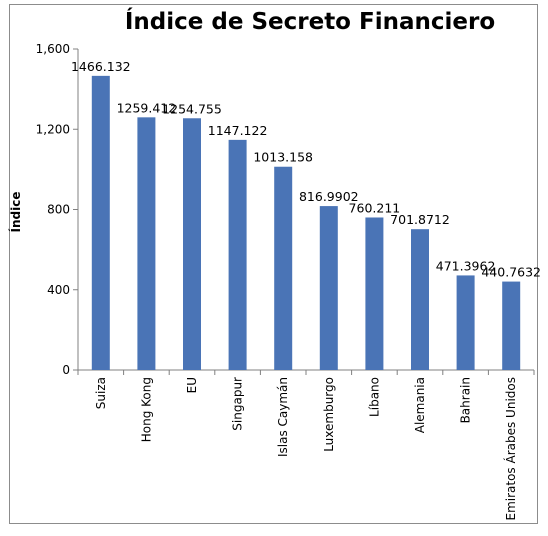 The height and width of the screenshot is (536, 548). What do you see at coordinates (420, 219) in the screenshot?
I see `data-label: 701.8712` at bounding box center [420, 219].